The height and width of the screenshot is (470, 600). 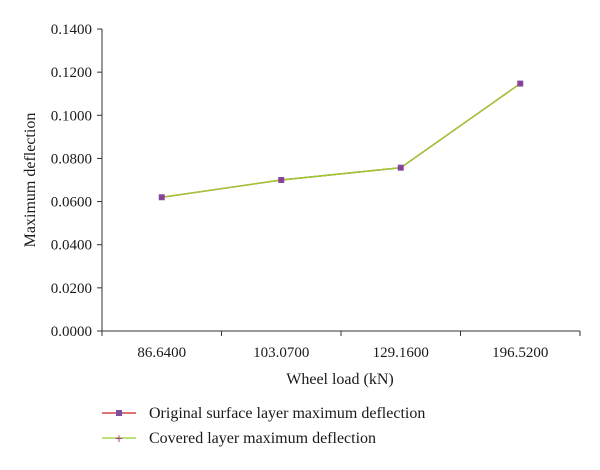 What do you see at coordinates (401, 353) in the screenshot?
I see `x-tick-label: 129.1600` at bounding box center [401, 353].